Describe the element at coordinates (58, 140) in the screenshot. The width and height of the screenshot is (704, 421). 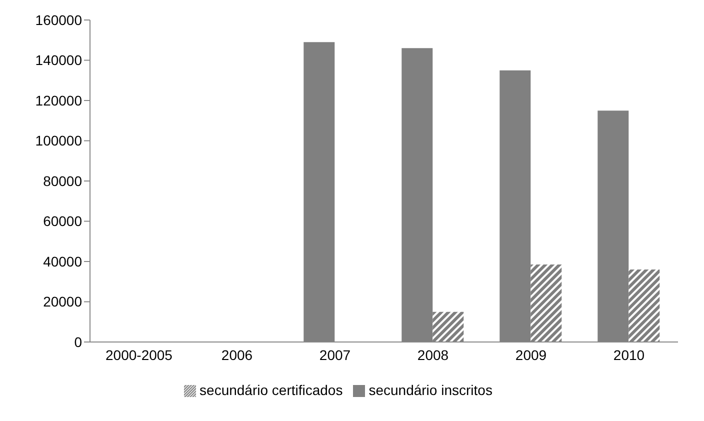
I see `y-tick-label: 100000` at that location.